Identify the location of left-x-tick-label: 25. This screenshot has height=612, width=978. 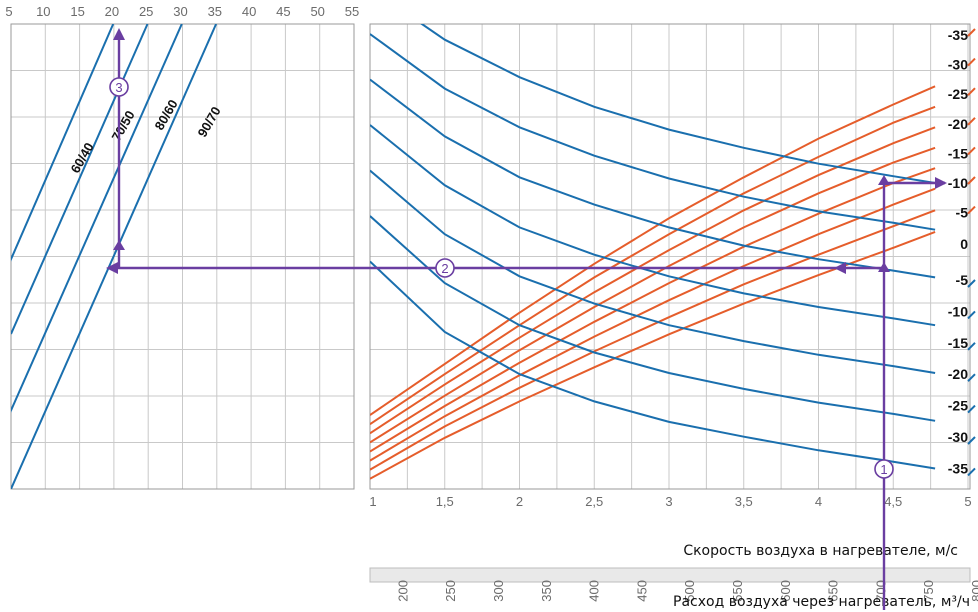
(146, 11).